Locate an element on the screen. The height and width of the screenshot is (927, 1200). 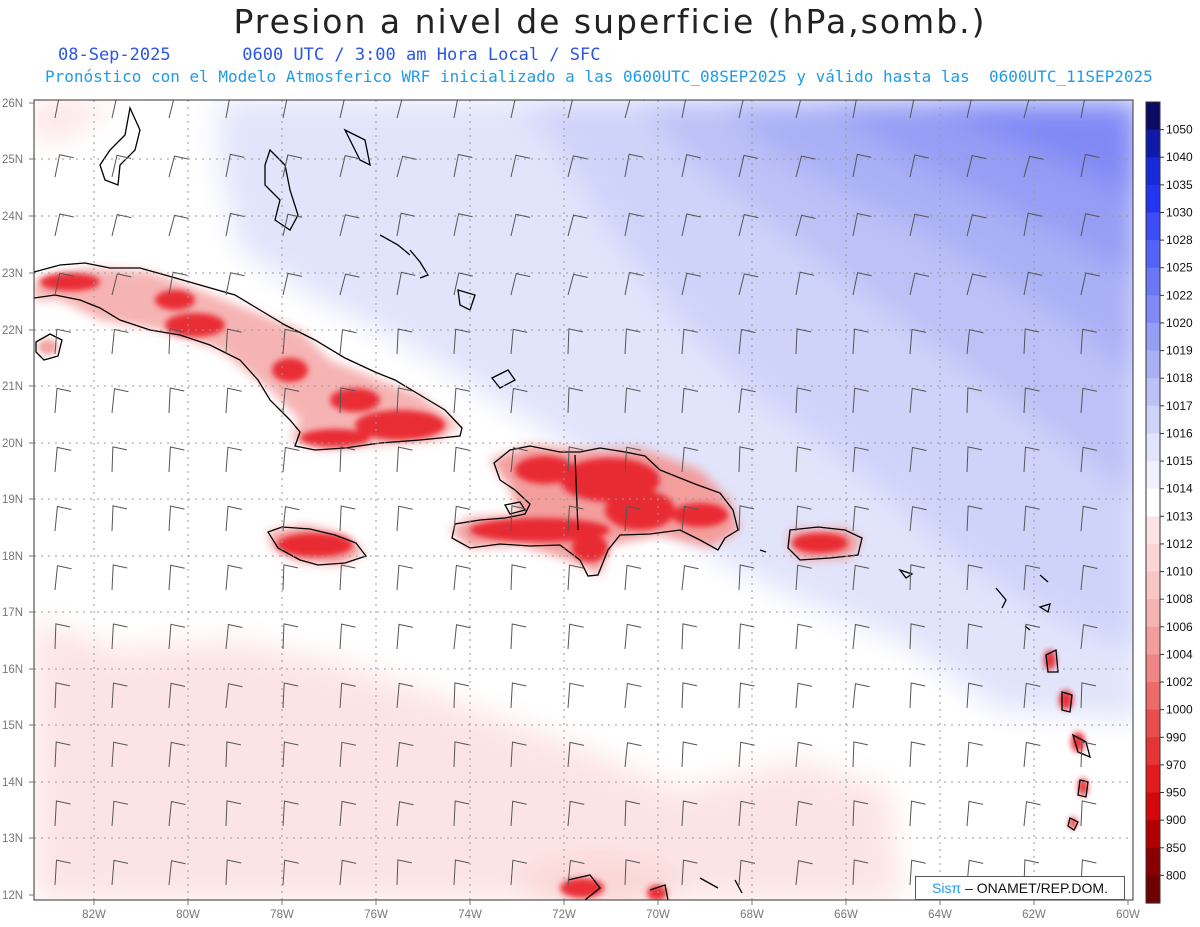
colorbar-label: 1018 is located at coordinates (1179, 378).